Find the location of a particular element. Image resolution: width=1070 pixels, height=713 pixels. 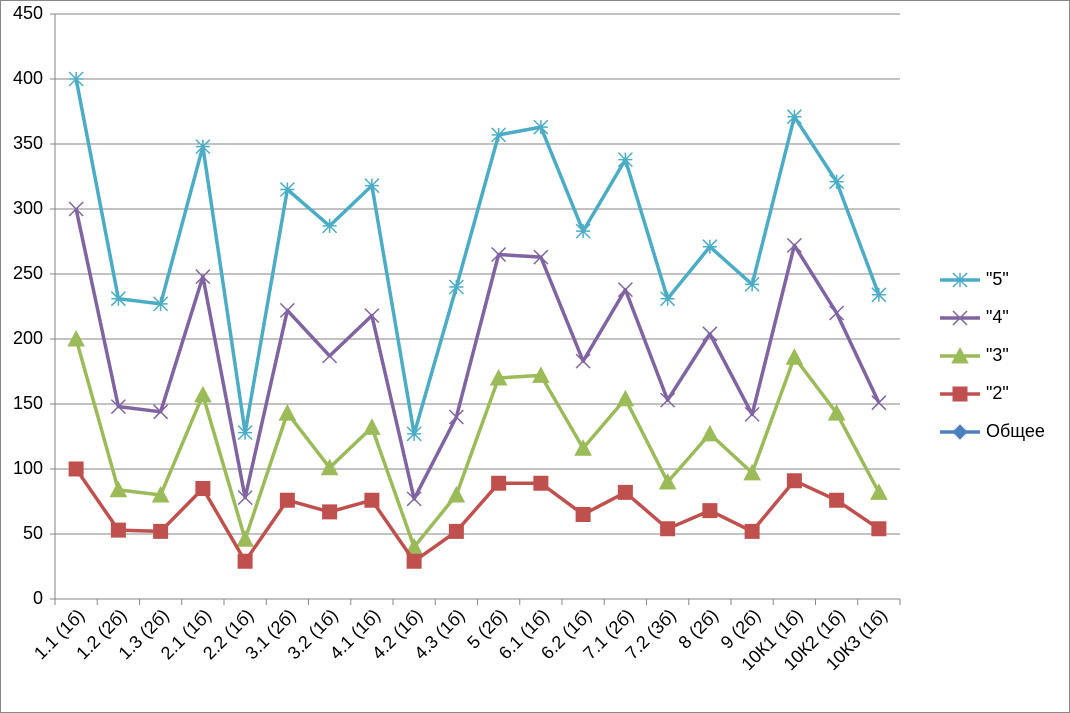

y-tick-label: 450 is located at coordinates (28, 13).